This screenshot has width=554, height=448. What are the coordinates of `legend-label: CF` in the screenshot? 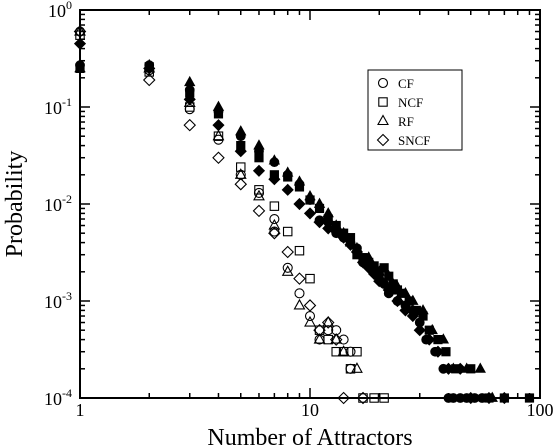 It's located at (406, 83).